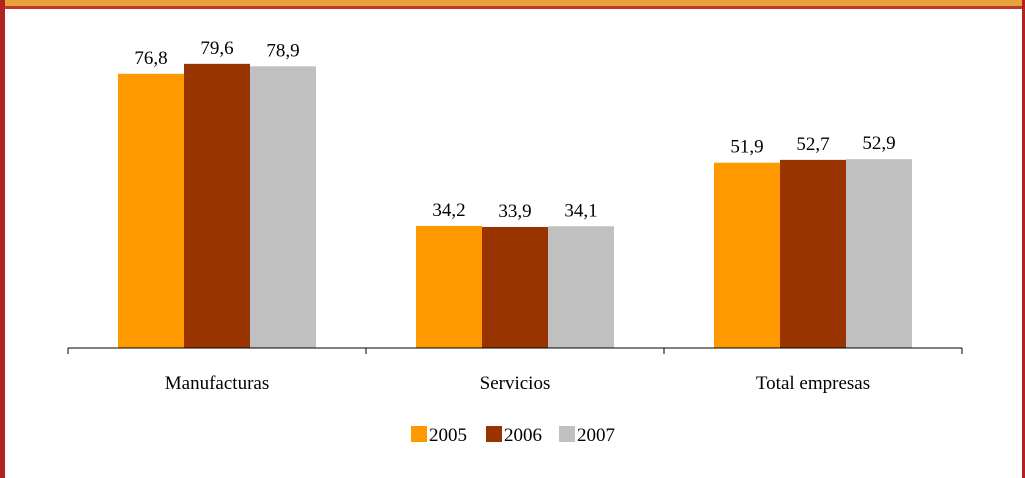 The height and width of the screenshot is (478, 1025). I want to click on bar-2007-servicios, so click(581, 287).